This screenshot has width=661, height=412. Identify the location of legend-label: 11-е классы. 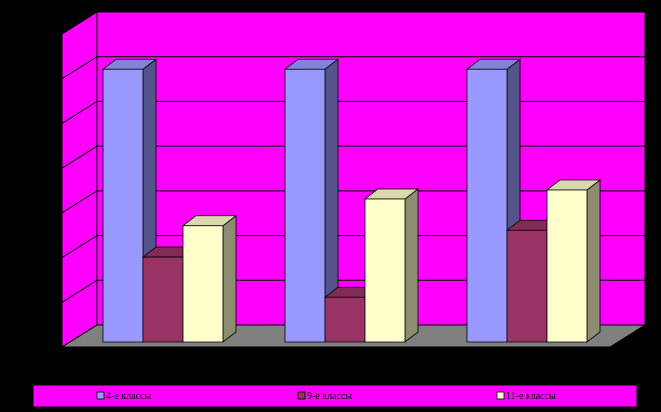
(531, 396).